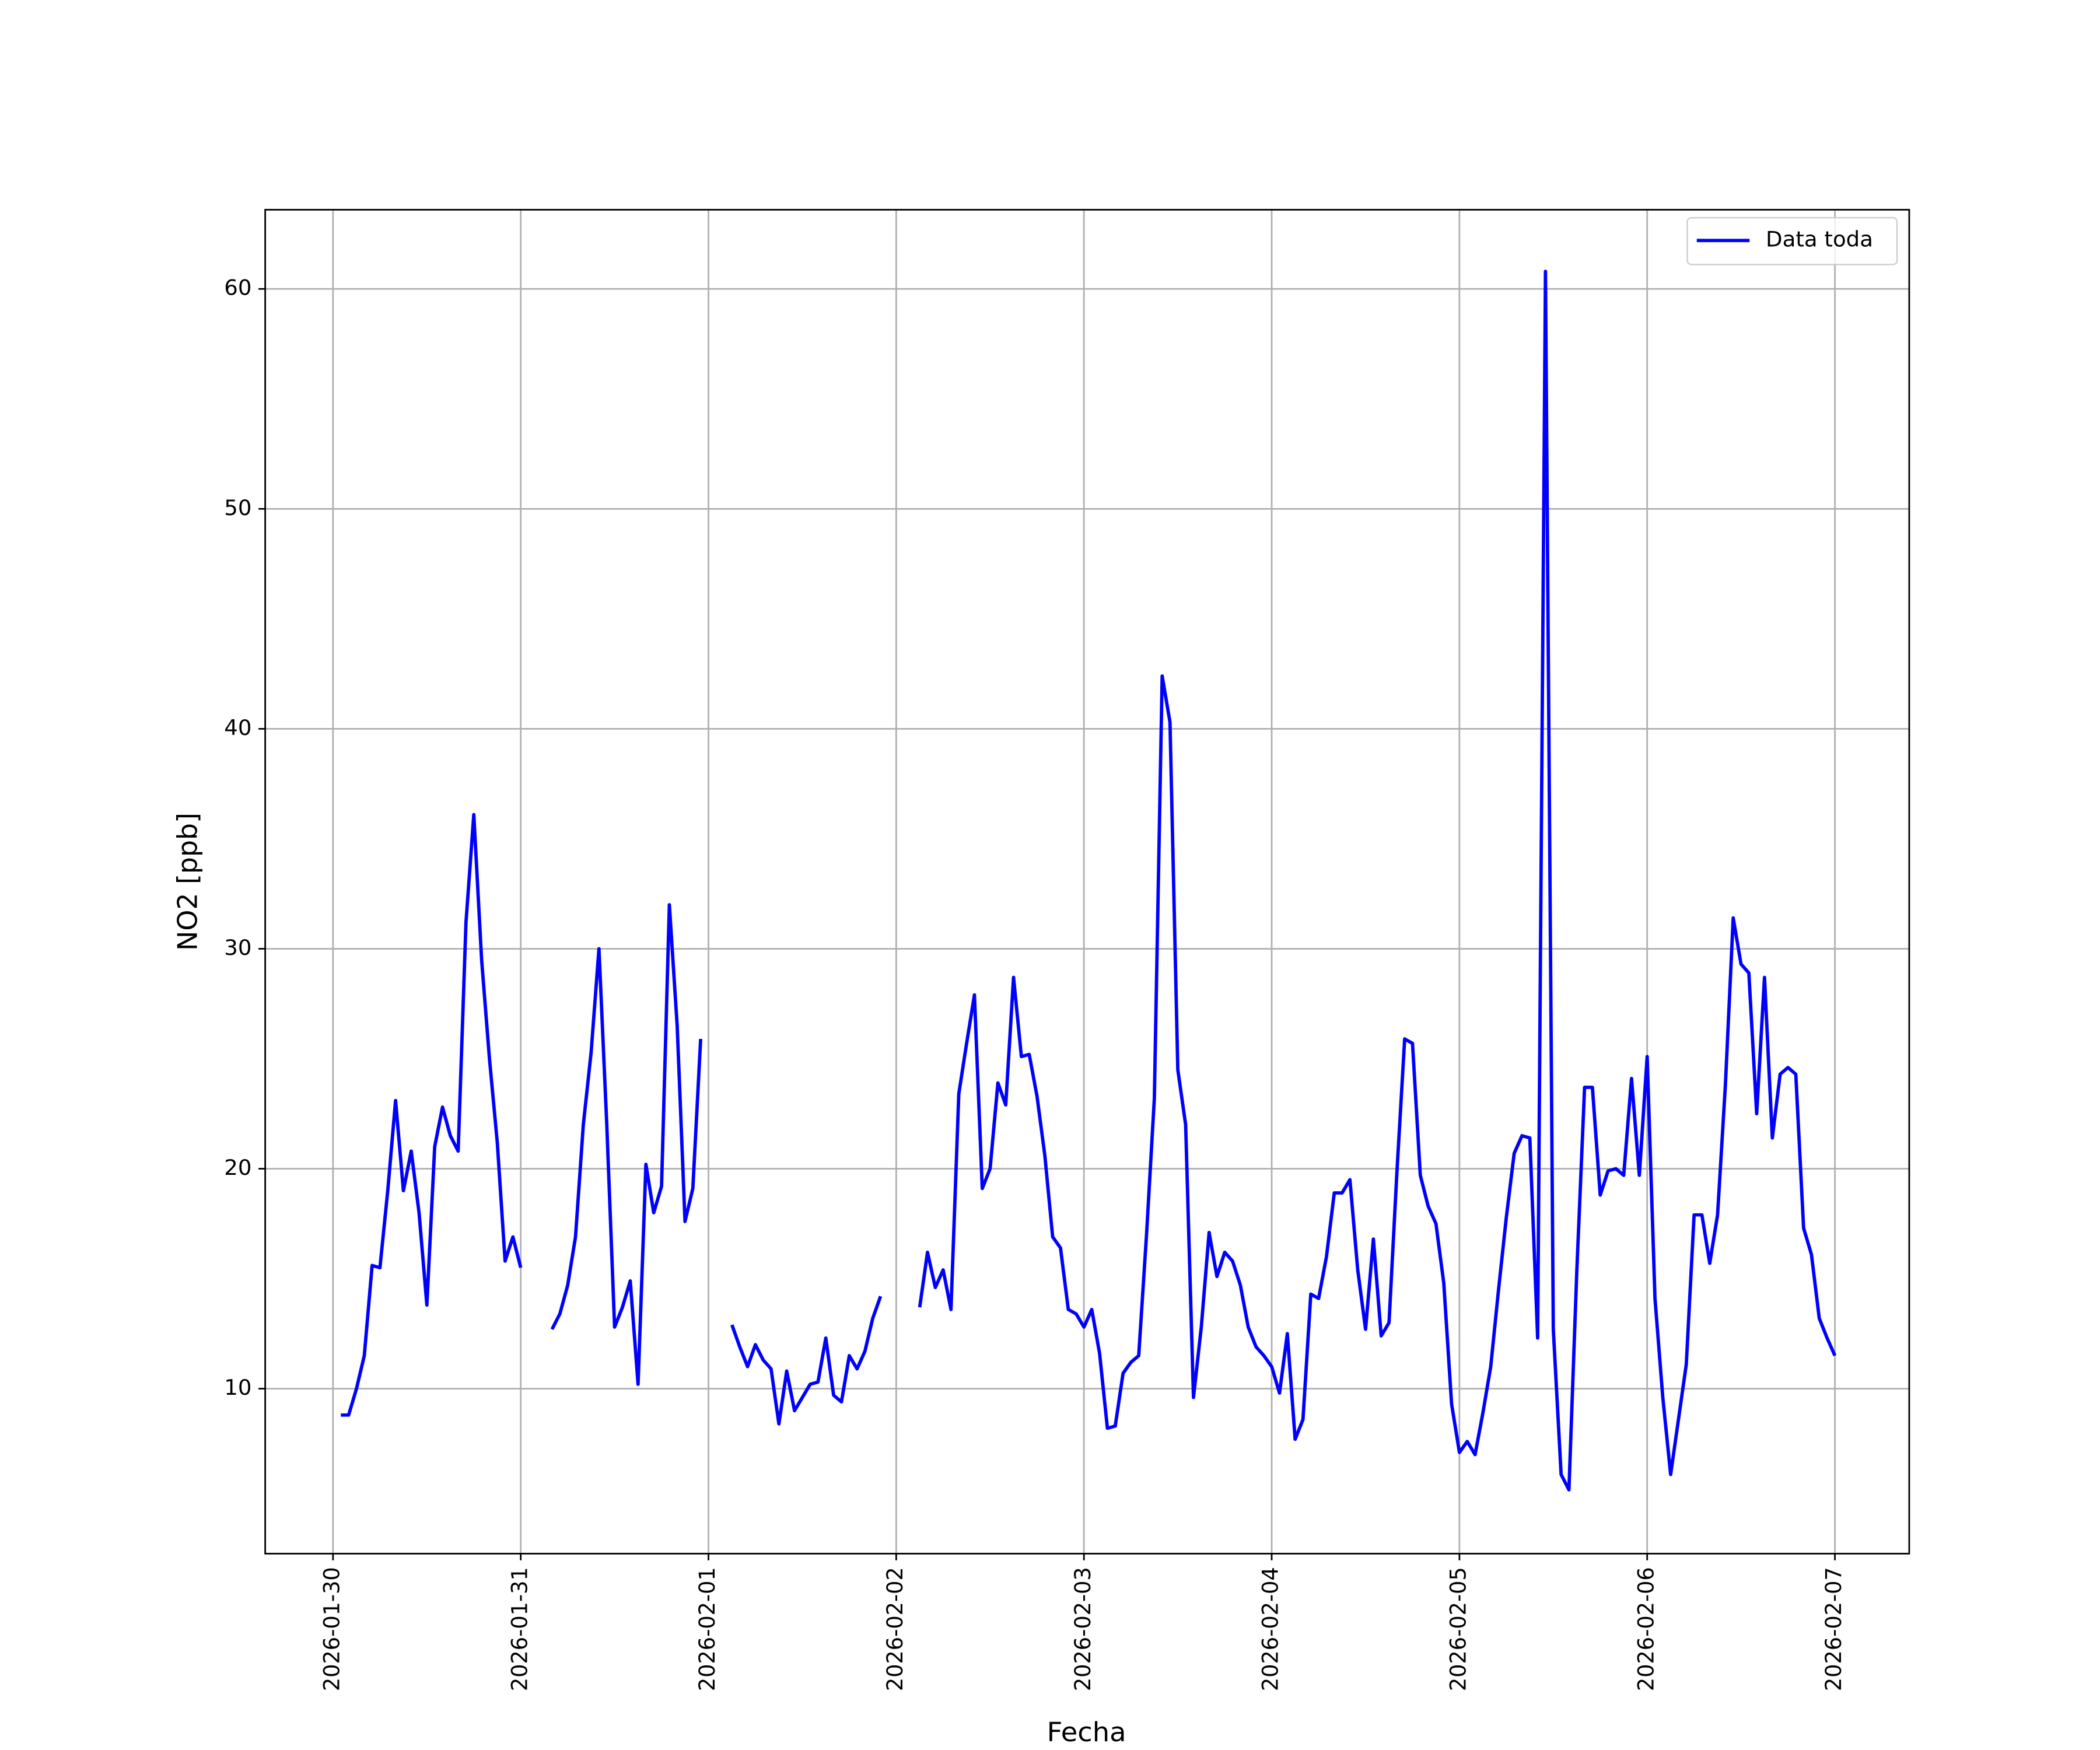 The image size is (2100, 1750). Describe the element at coordinates (1086, 1732) in the screenshot. I see `x-axis-label: Fecha` at that location.